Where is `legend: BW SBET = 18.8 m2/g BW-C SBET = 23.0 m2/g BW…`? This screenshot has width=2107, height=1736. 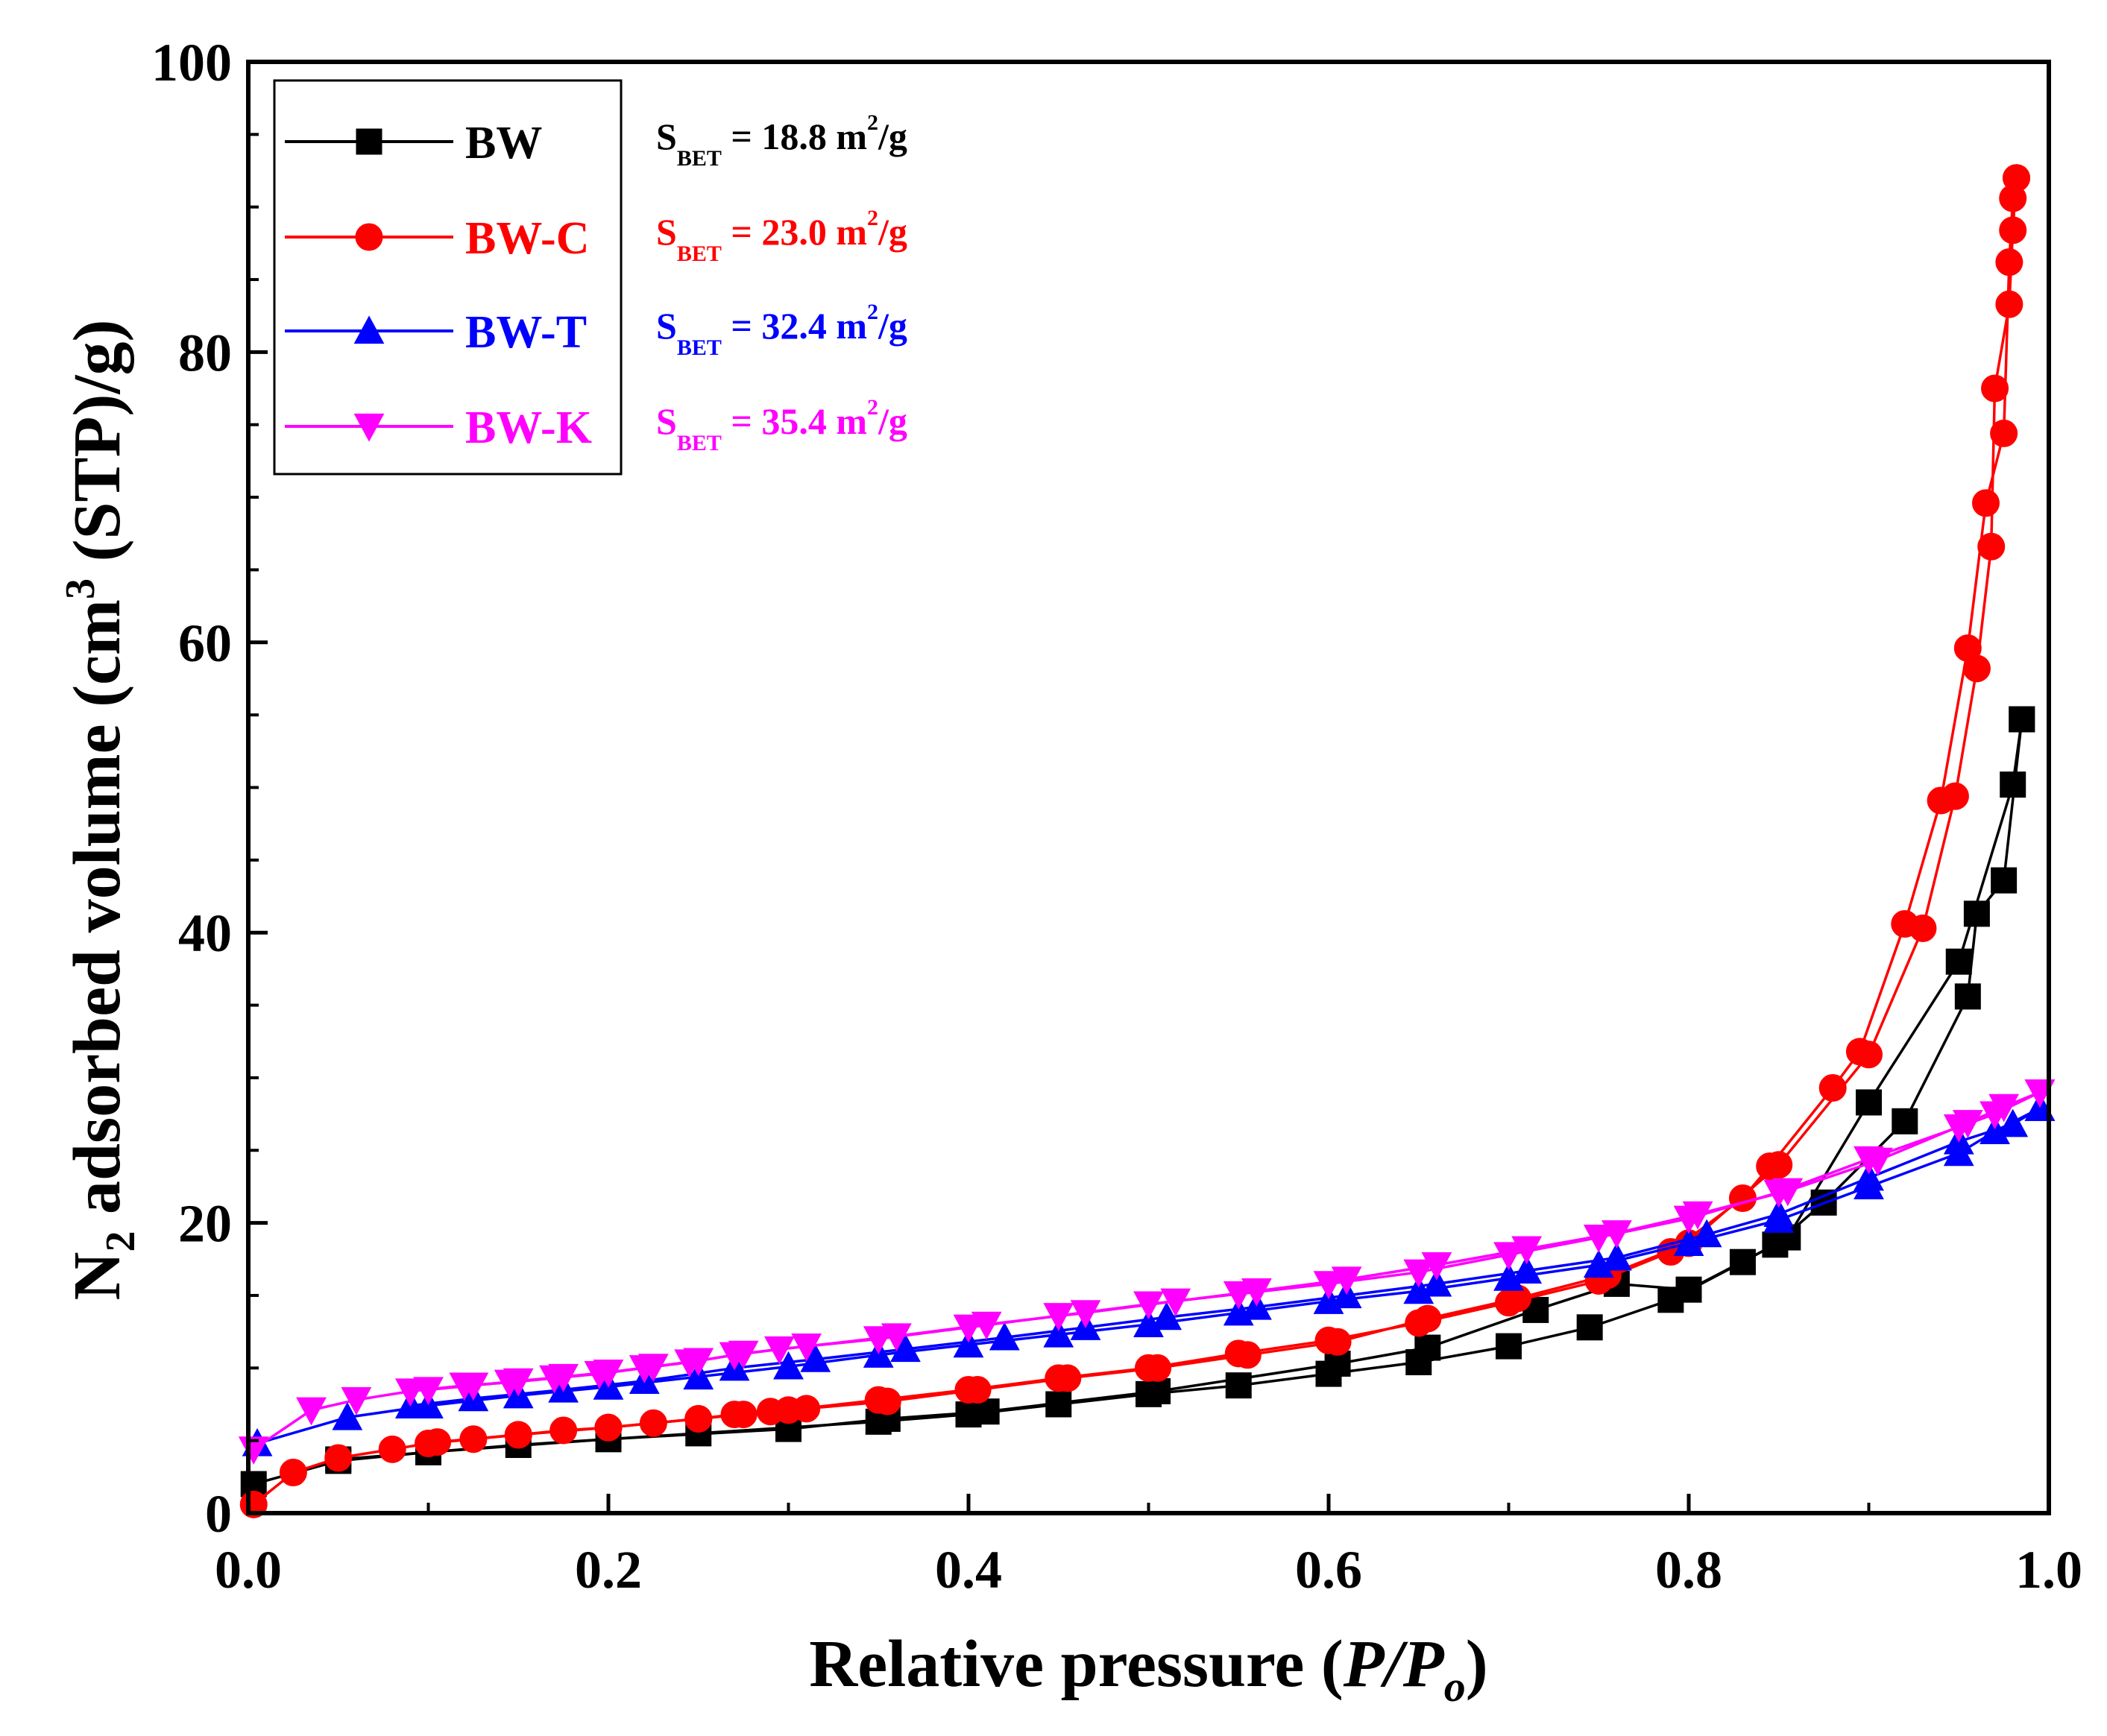
legend: BW SBET = 18.8 m2/g BW-C SBET = 23.0 m2/g BW… is located at coordinates (590, 277).